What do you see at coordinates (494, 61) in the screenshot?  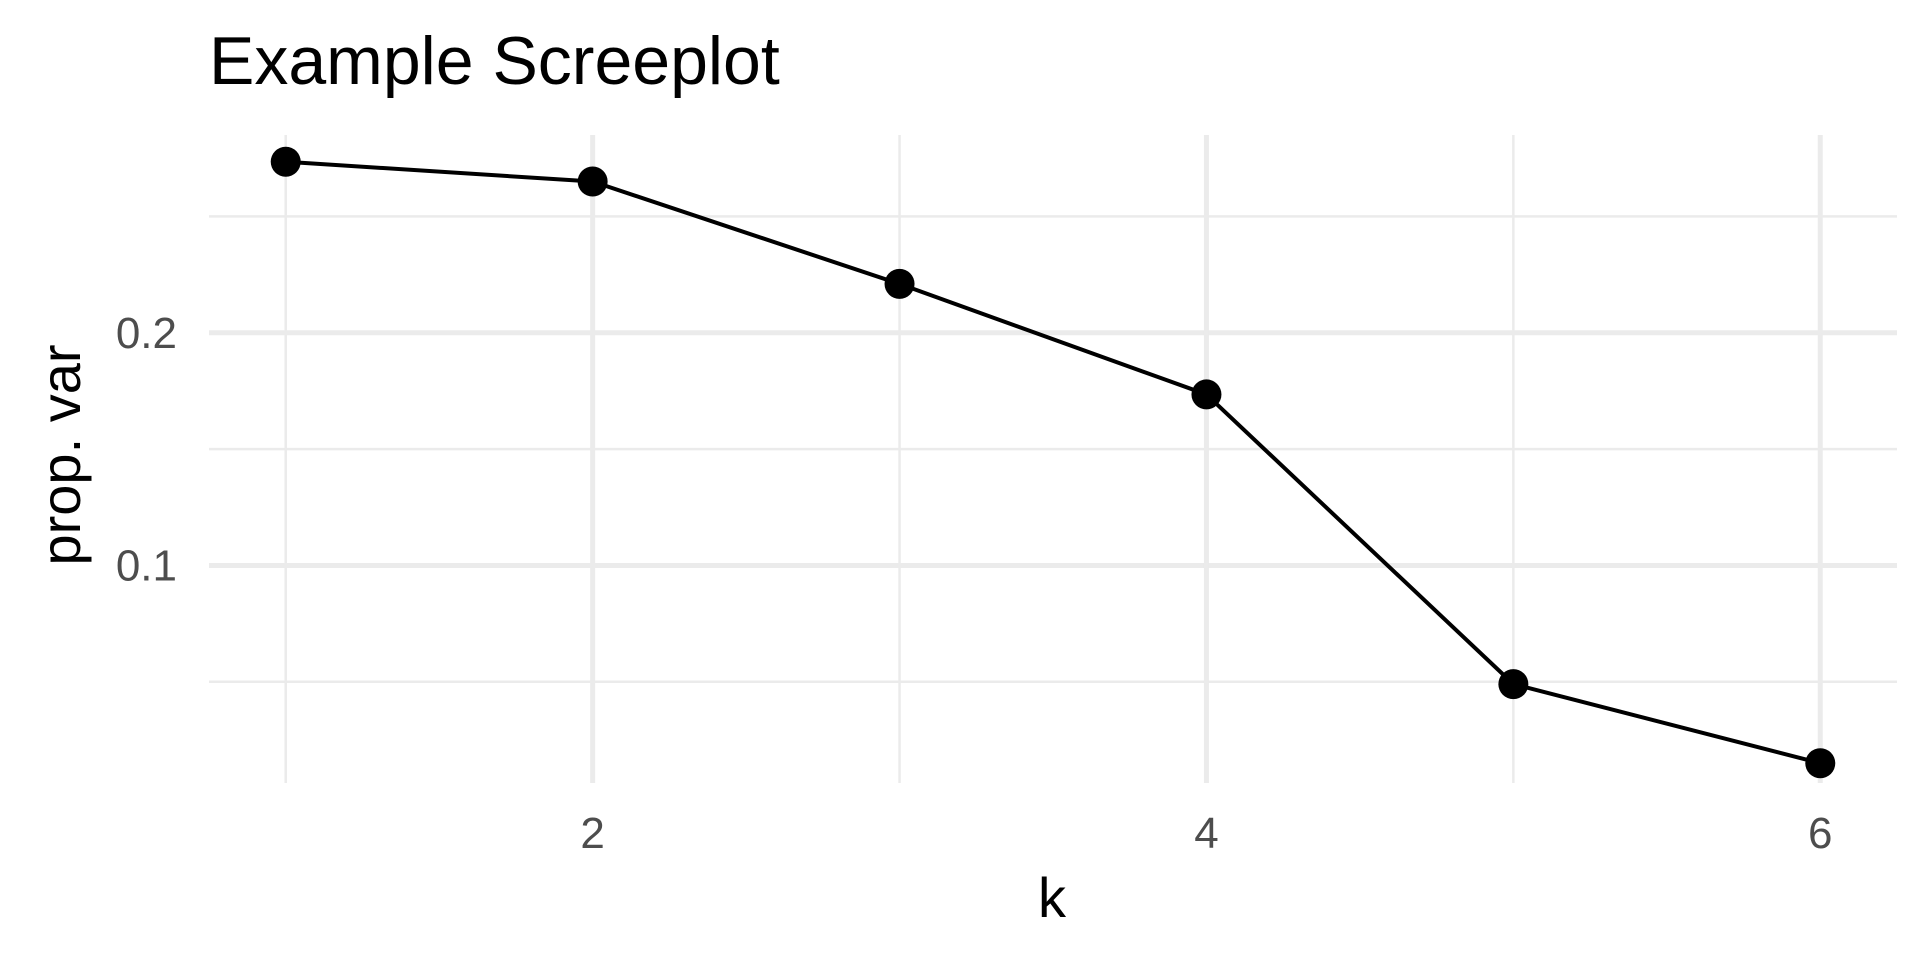 I see `chart-title: Example Screeplot` at bounding box center [494, 61].